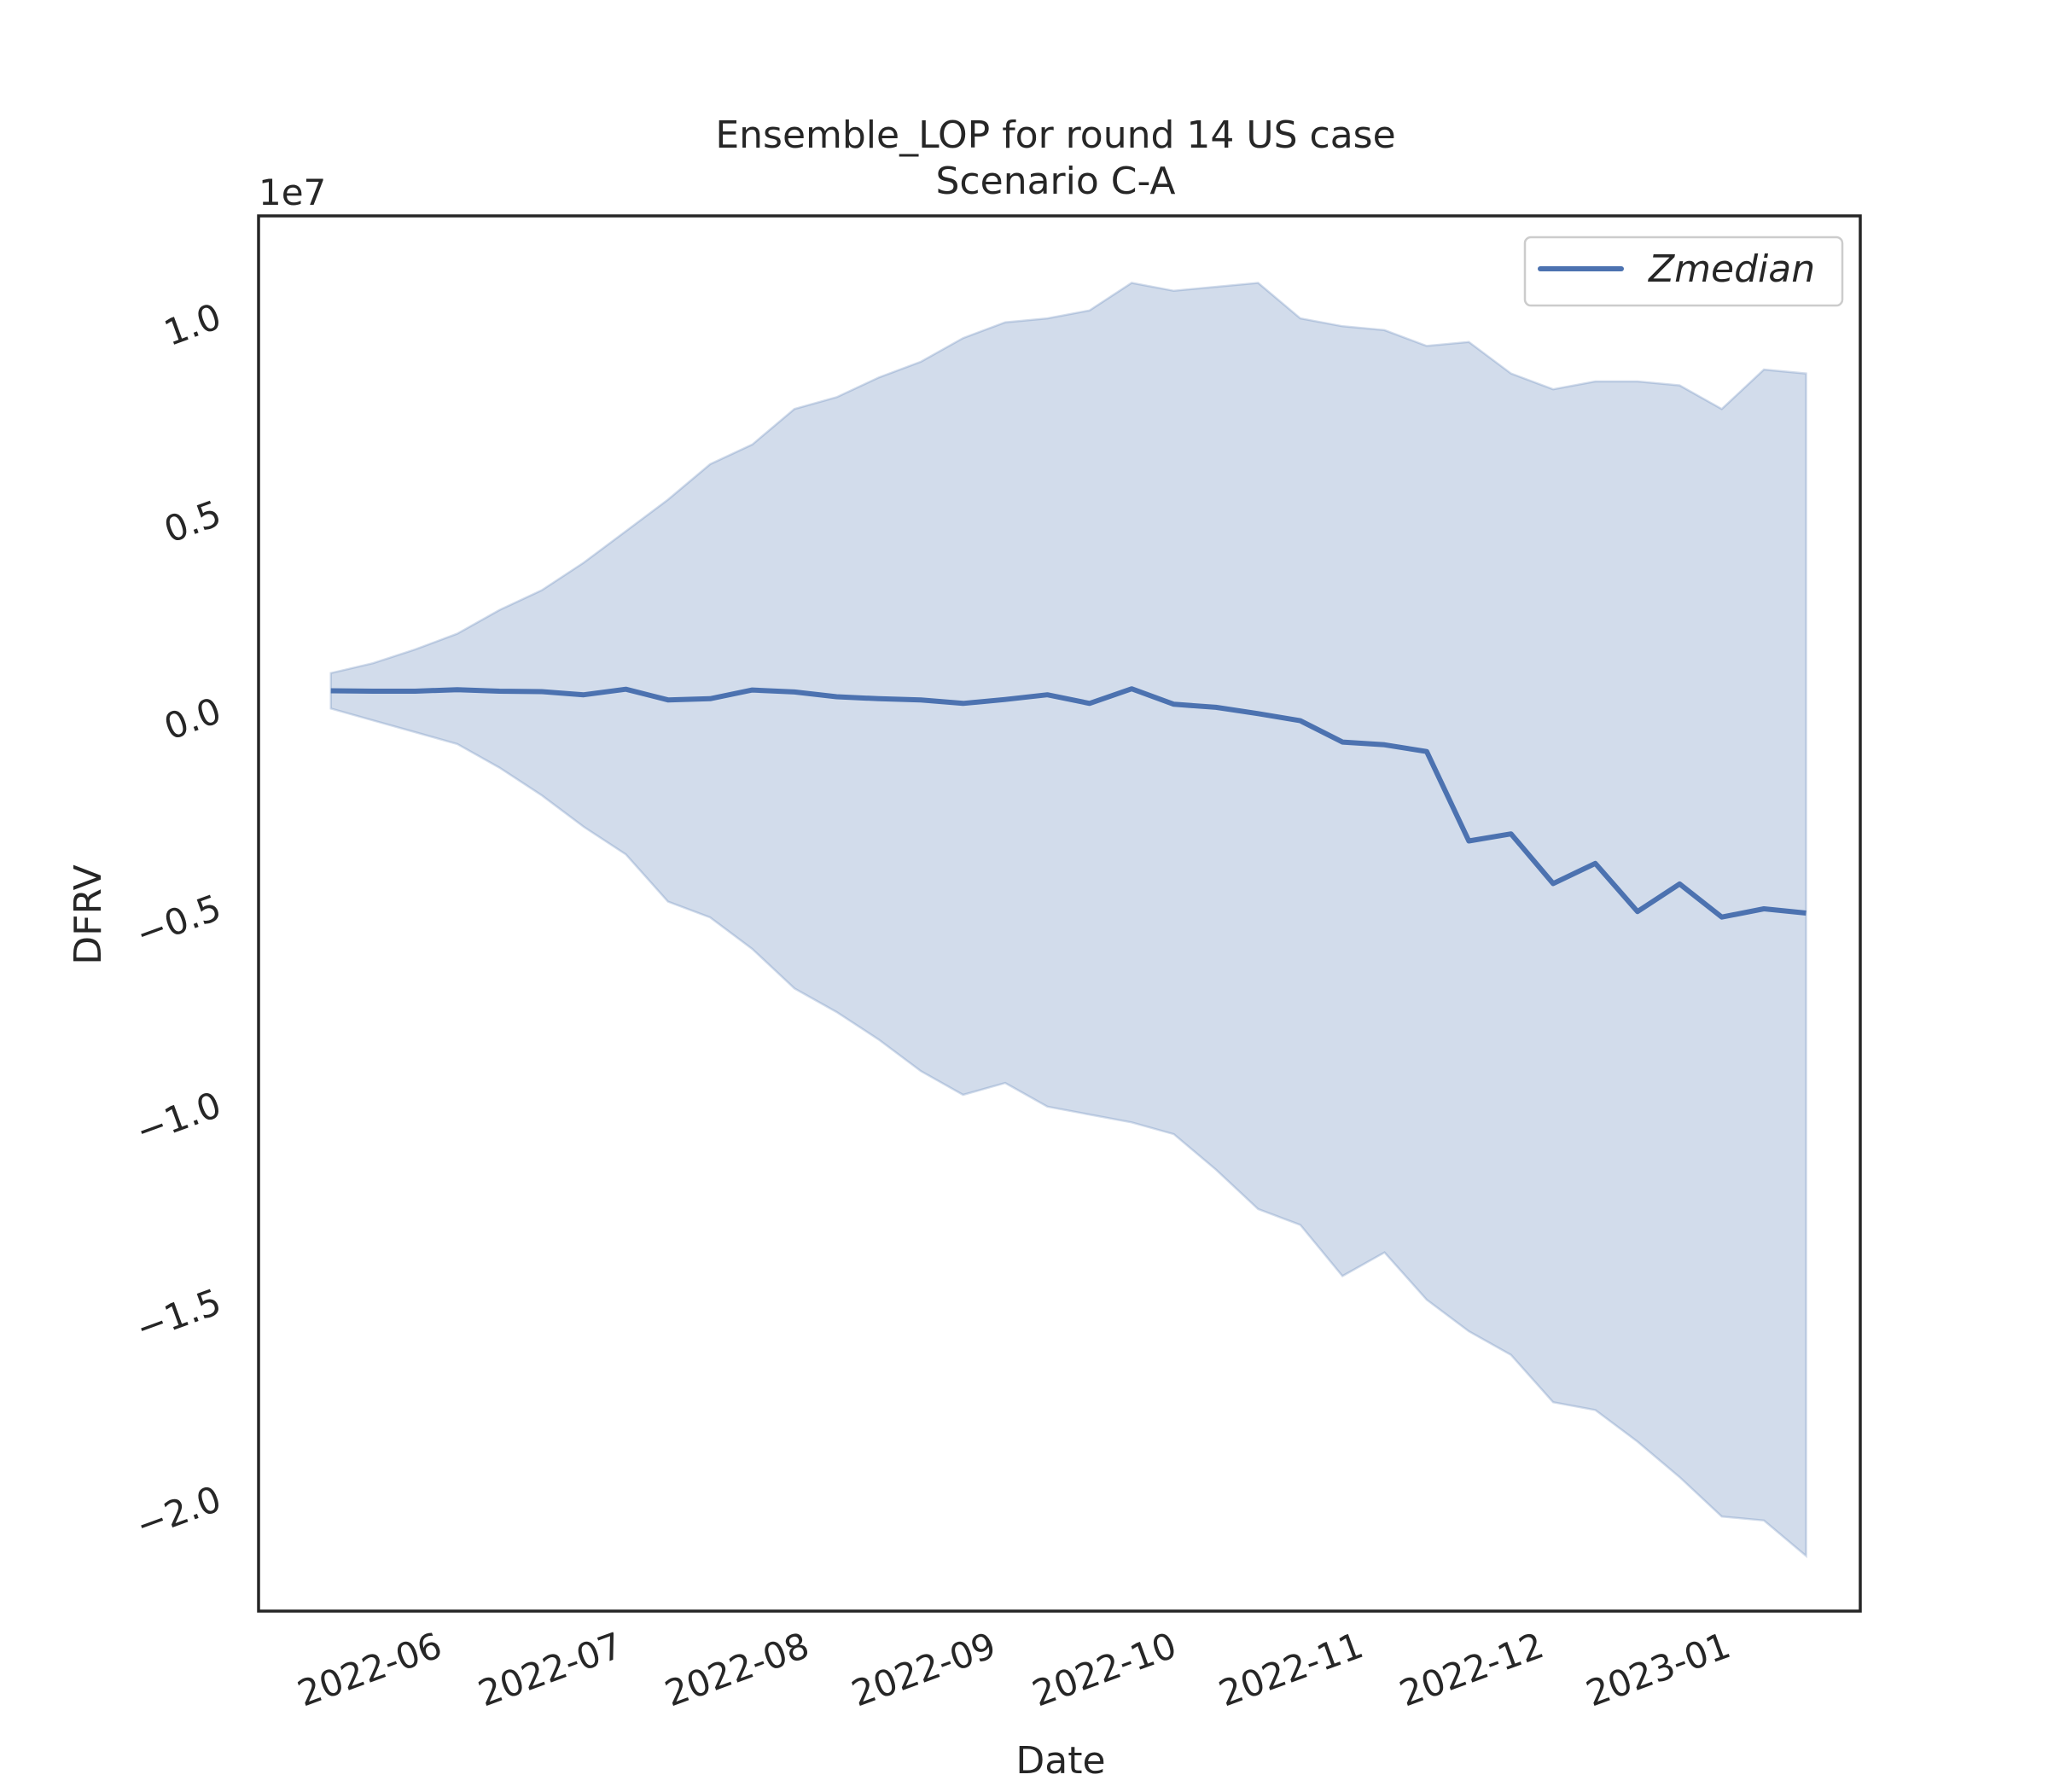 The image size is (2048, 1792). I want to click on x-tick-label: 2022-06, so click(369, 1669).